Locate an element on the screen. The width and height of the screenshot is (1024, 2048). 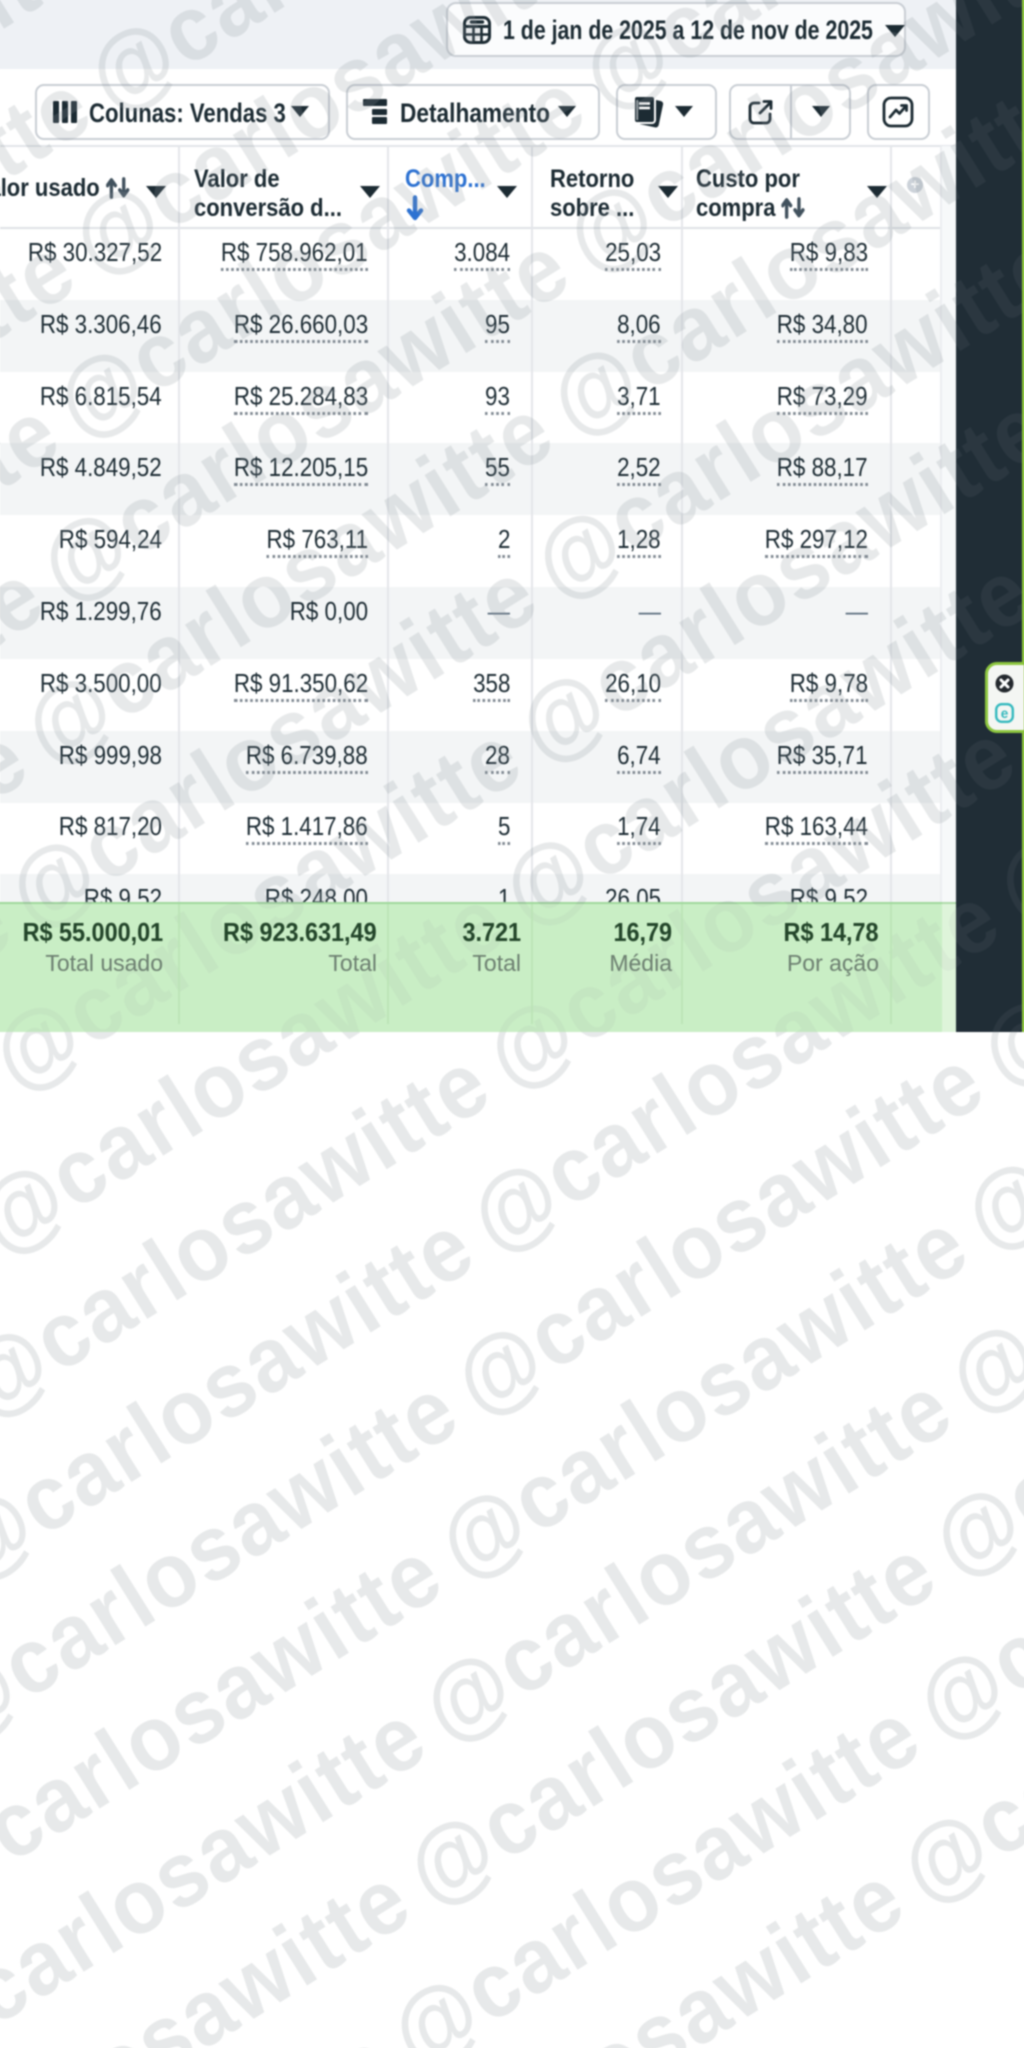
svg-text: e is located at coordinates (1005, 713).